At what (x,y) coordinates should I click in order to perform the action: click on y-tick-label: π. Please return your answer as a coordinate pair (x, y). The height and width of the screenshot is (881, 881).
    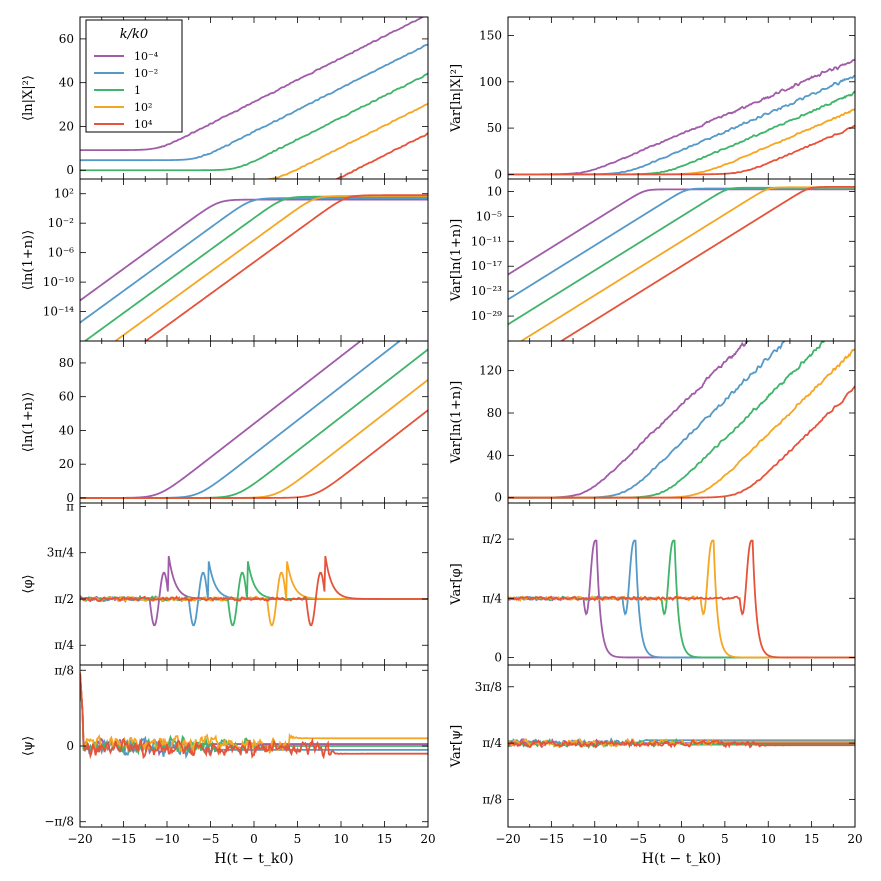
    Looking at the image, I should click on (70, 506).